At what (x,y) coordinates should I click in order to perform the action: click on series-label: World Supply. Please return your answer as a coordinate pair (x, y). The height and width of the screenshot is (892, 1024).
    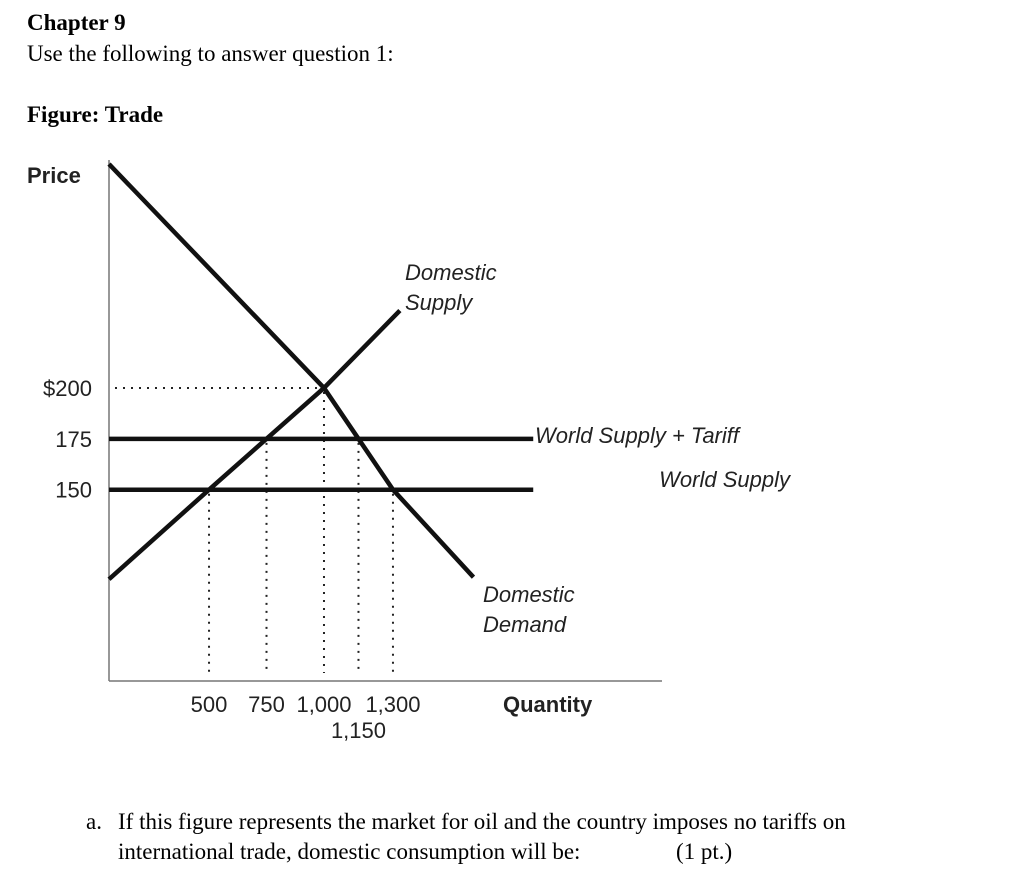
    Looking at the image, I should click on (725, 479).